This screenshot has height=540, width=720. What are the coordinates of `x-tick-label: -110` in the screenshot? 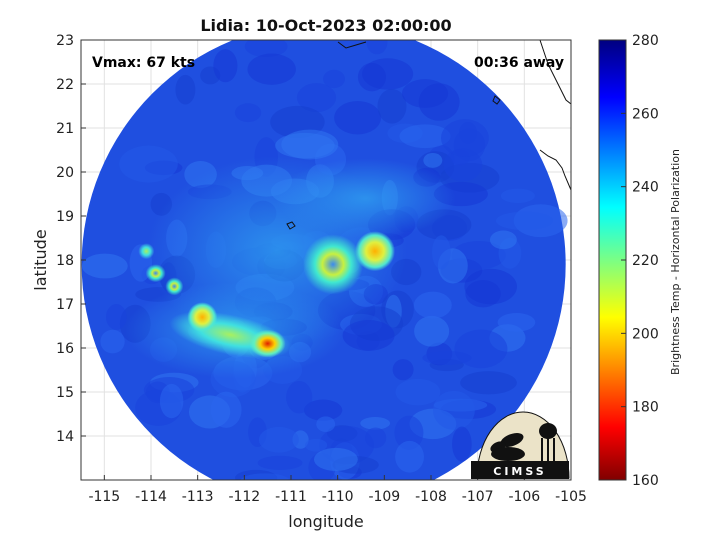 It's located at (338, 497).